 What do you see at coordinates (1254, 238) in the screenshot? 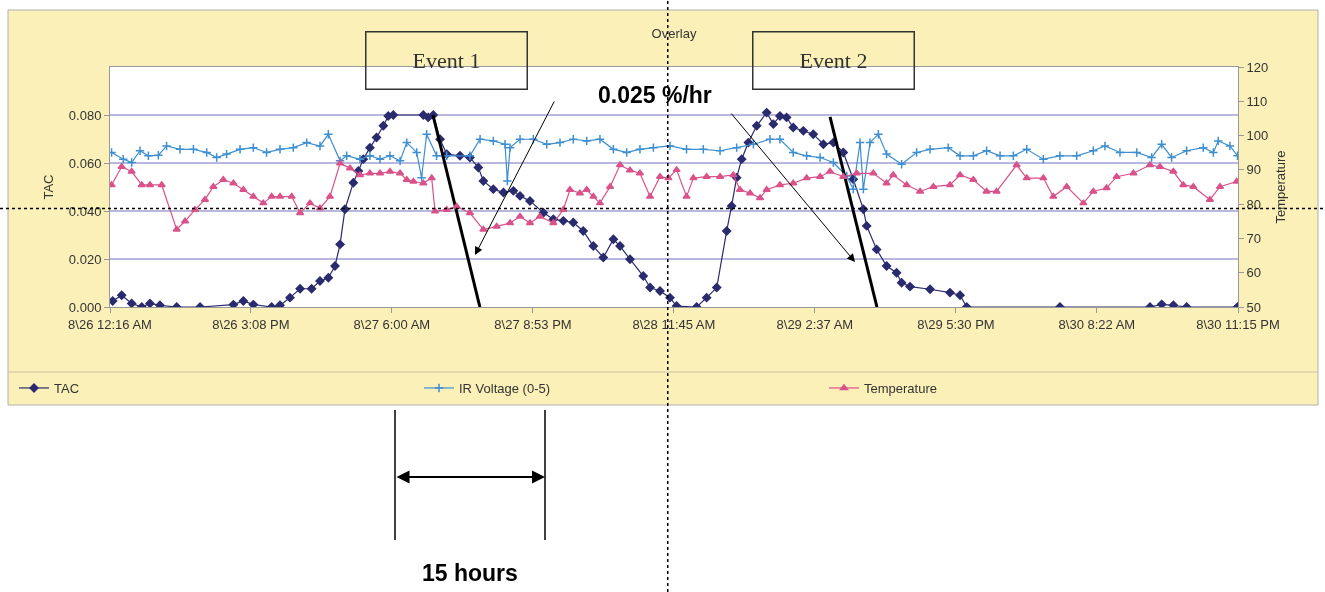
I see `y2-tick-label: 70` at bounding box center [1254, 238].